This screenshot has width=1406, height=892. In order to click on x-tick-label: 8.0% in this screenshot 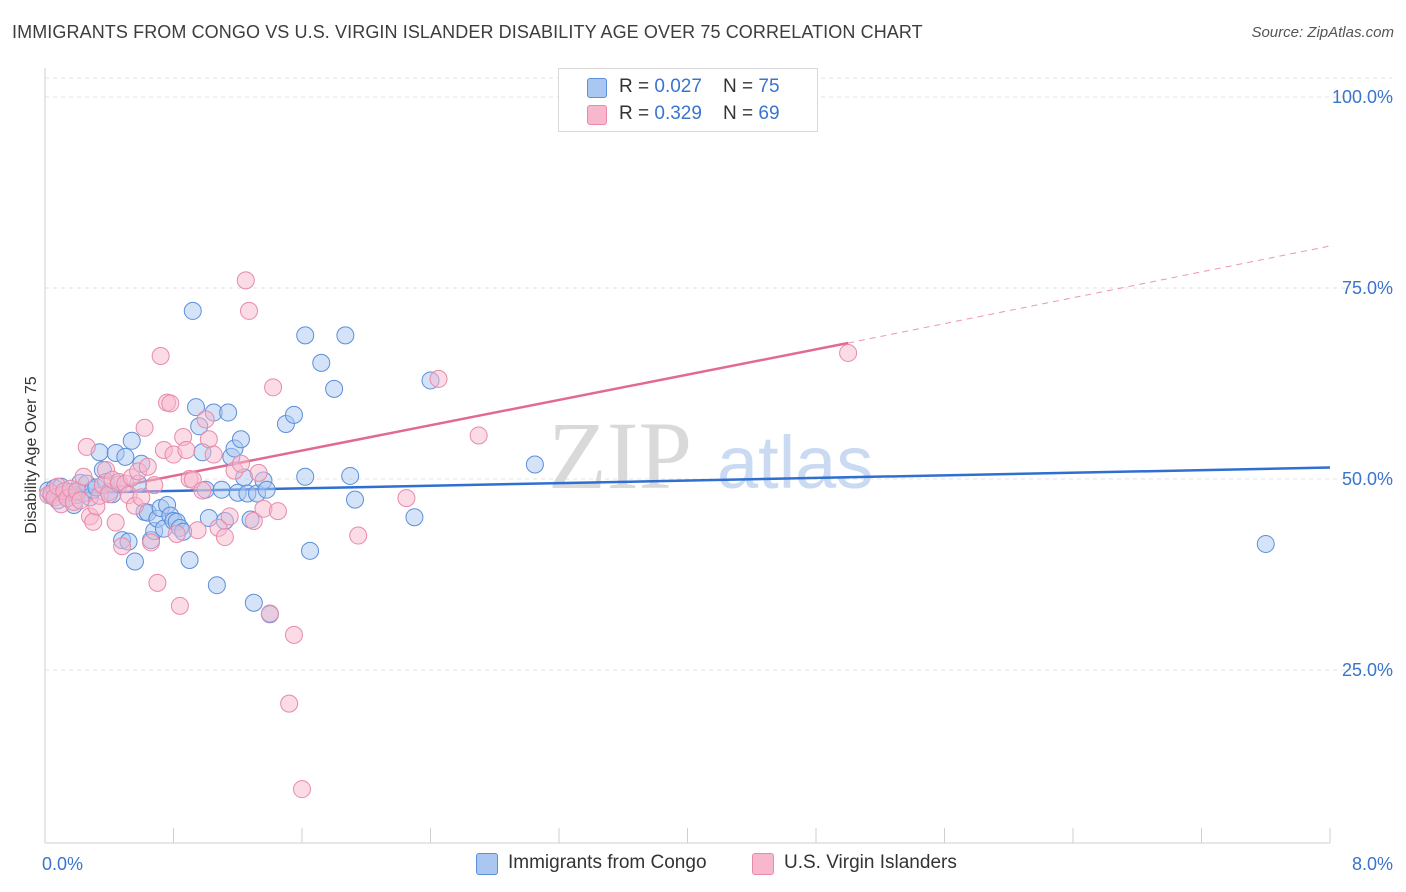, I will do `click(1372, 864)`.